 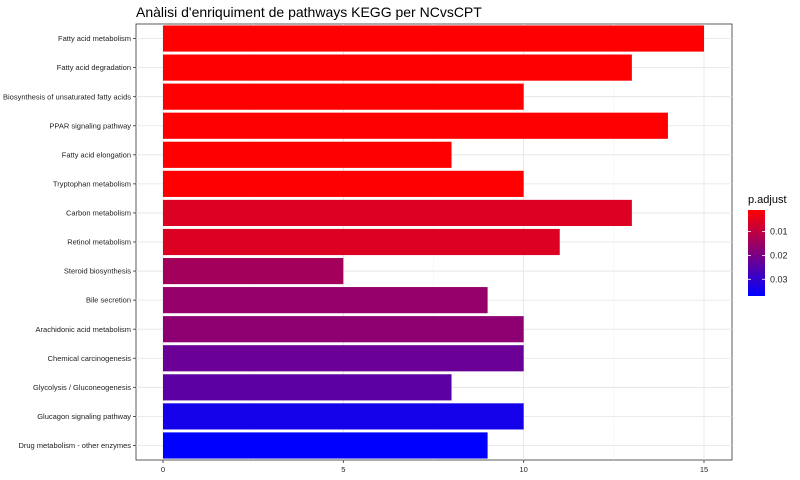 I want to click on y-tick-label: Fatty acid metabolism, so click(x=94, y=38).